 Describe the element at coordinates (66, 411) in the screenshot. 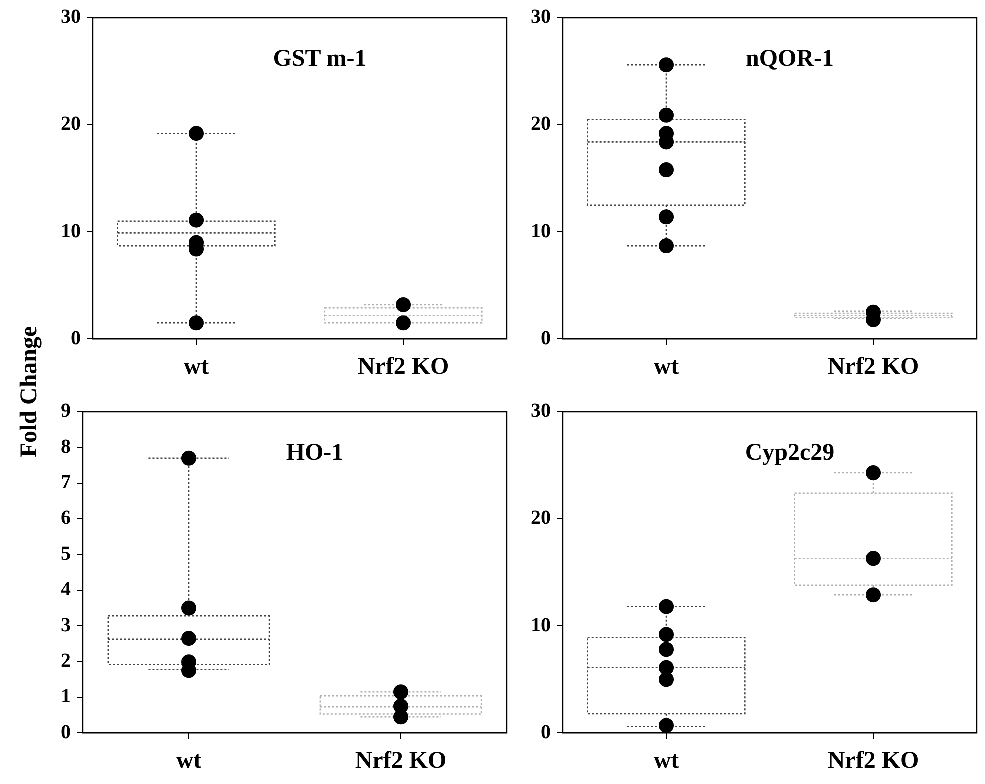

I see `y-tick-label: 9` at that location.